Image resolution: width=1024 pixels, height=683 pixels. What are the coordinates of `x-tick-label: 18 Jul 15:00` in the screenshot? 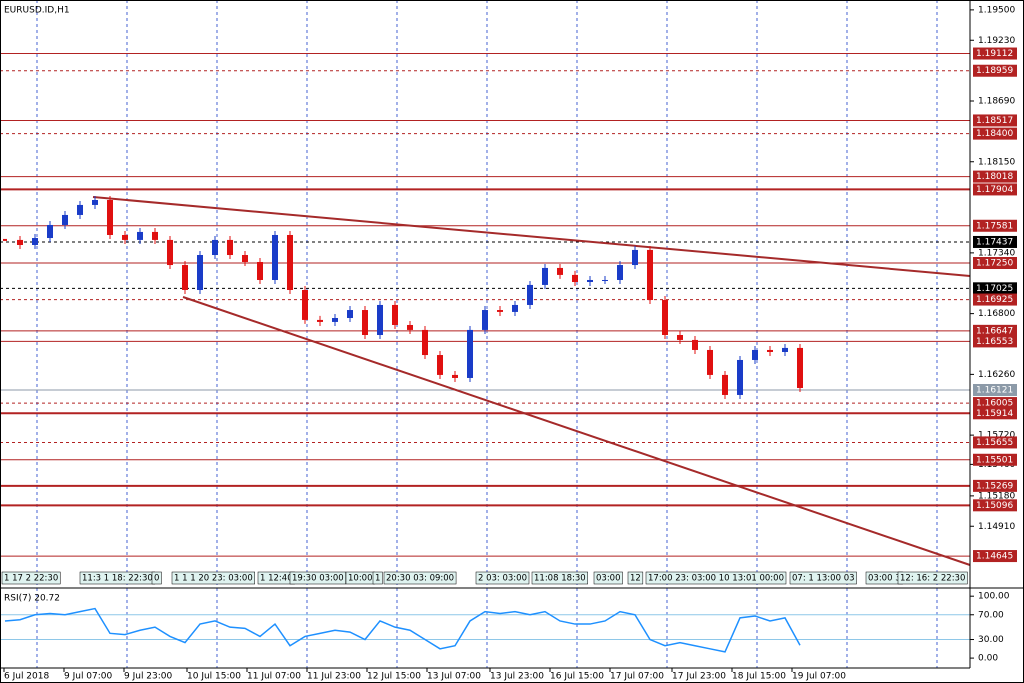 It's located at (759, 677).